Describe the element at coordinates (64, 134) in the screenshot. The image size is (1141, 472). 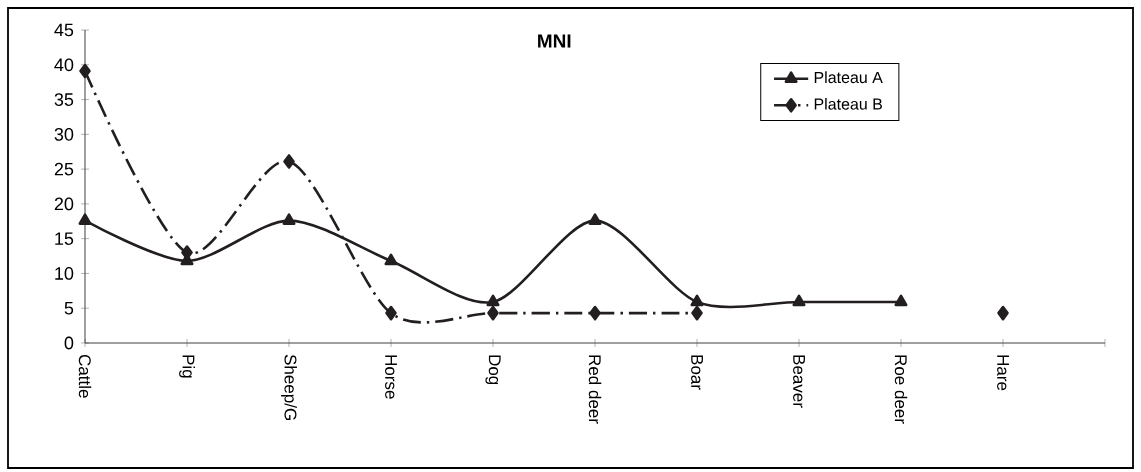
I see `y-tick-label: 30` at that location.